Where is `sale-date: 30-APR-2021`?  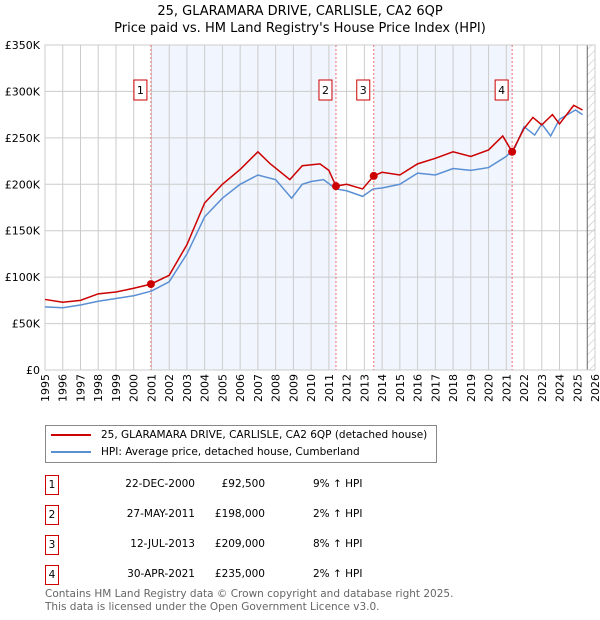
sale-date: 30-APR-2021 is located at coordinates (161, 574).